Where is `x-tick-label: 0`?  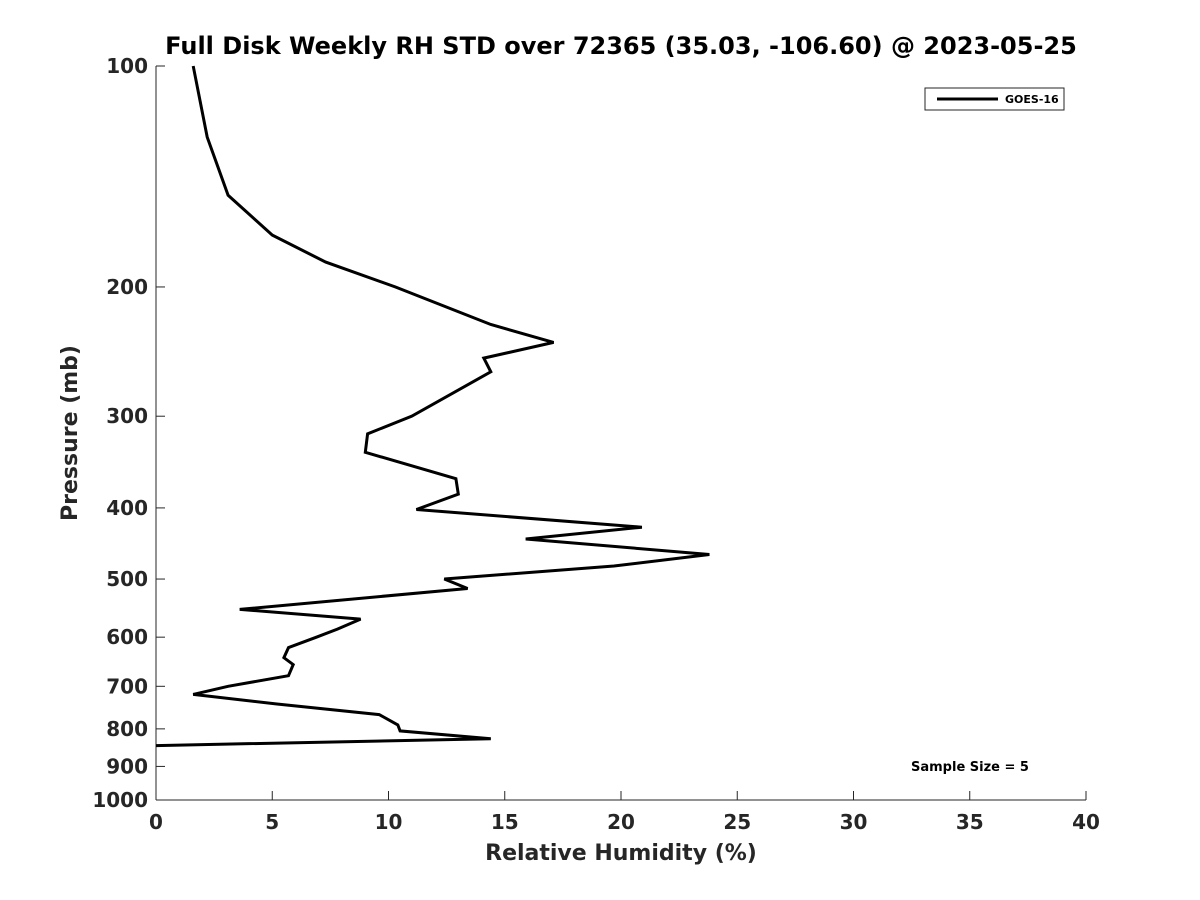 x-tick-label: 0 is located at coordinates (156, 822).